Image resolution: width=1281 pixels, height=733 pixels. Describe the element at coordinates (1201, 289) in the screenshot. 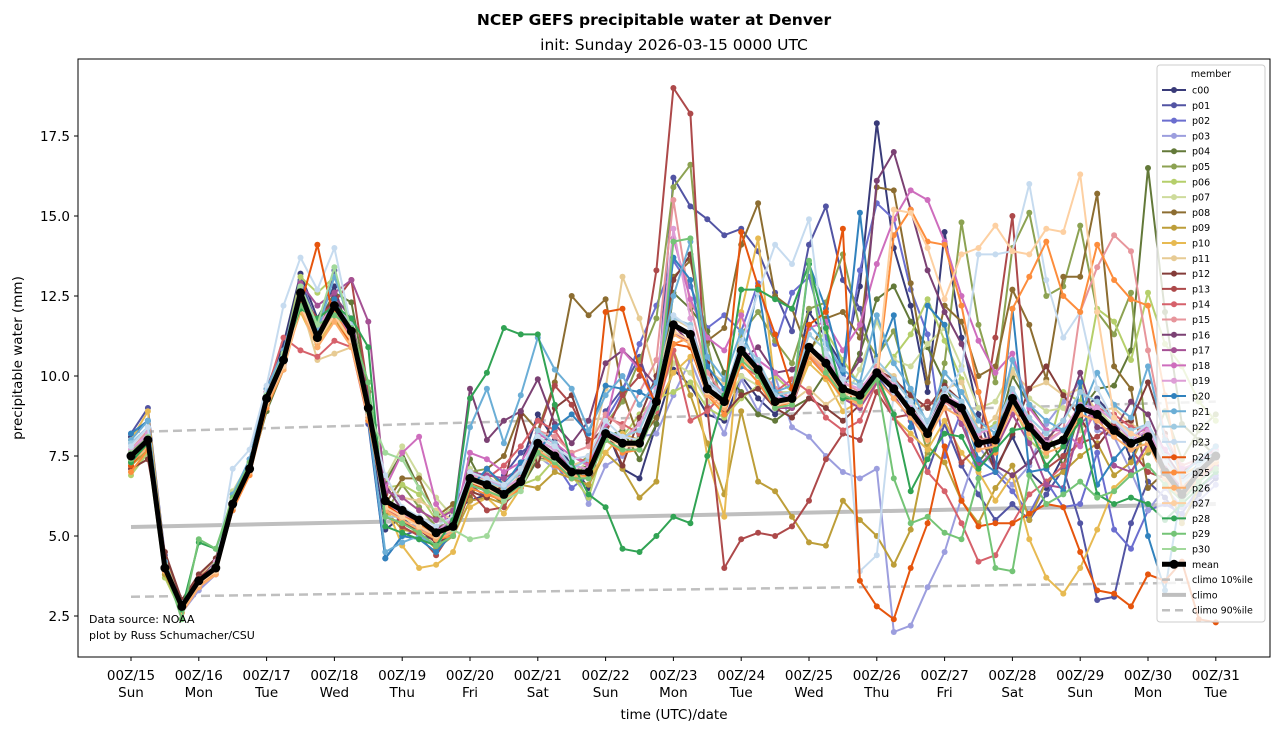

I see `legend-label: p13` at that location.